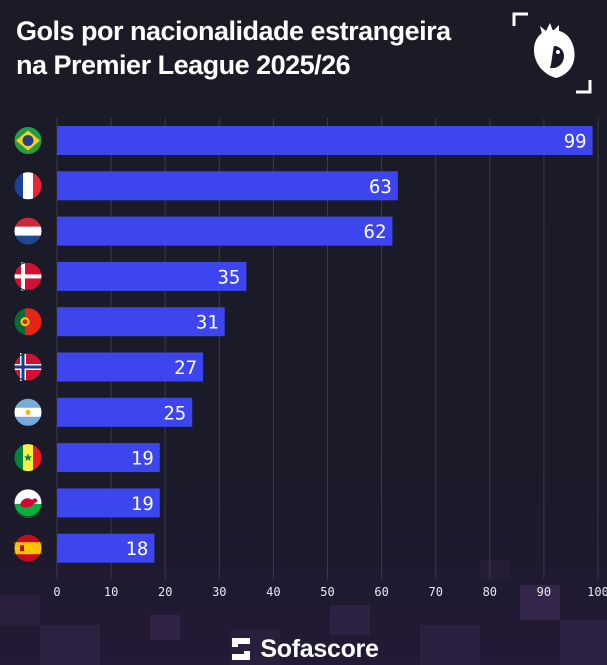 The height and width of the screenshot is (665, 607). What do you see at coordinates (575, 142) in the screenshot?
I see `bar-value-label: 99` at bounding box center [575, 142].